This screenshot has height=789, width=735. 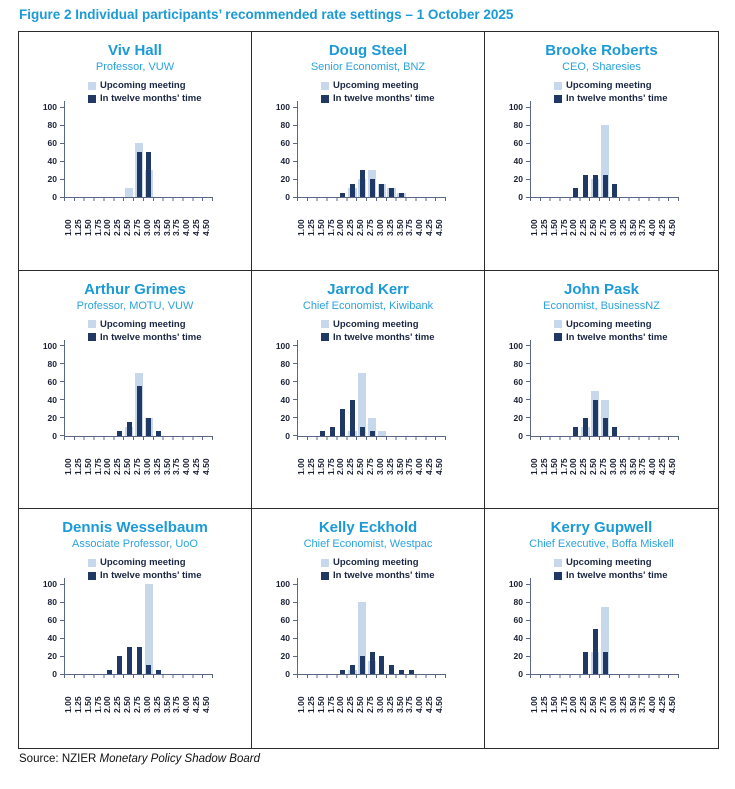 I want to click on participant-name: Jarrod Kerr, so click(x=368, y=289).